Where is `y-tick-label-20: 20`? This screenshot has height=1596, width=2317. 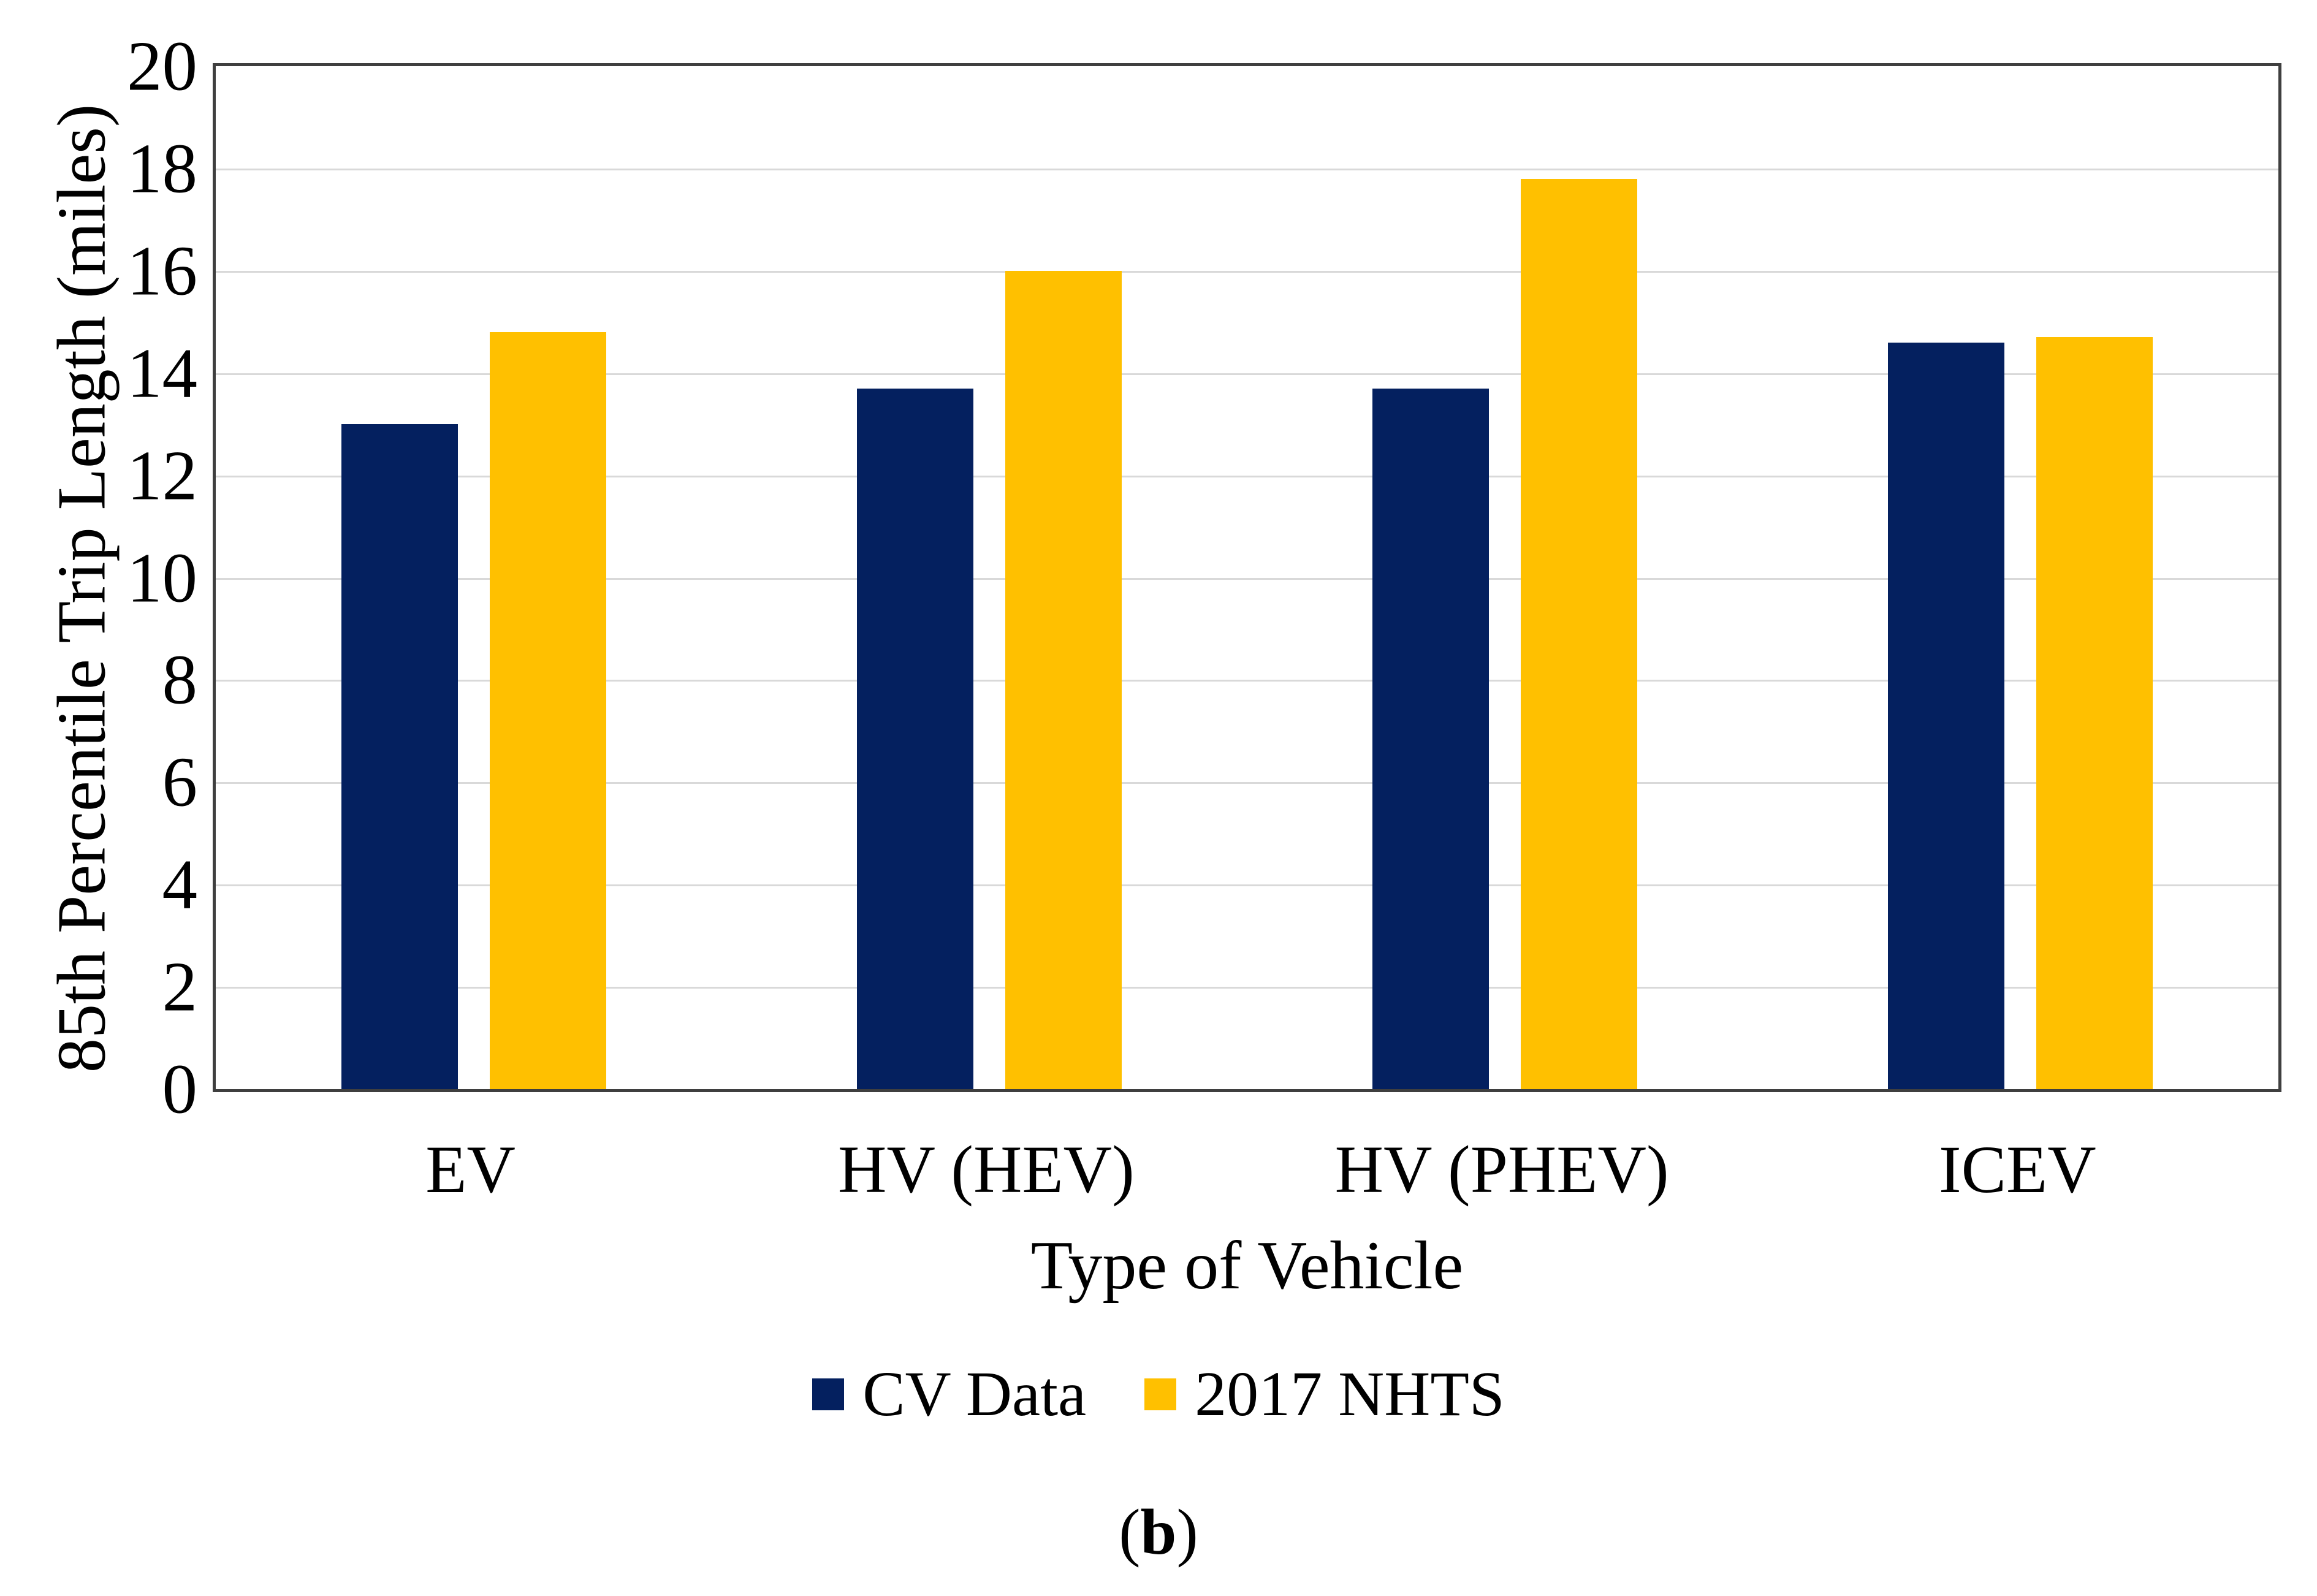 y-tick-label-20: 20 is located at coordinates (162, 66).